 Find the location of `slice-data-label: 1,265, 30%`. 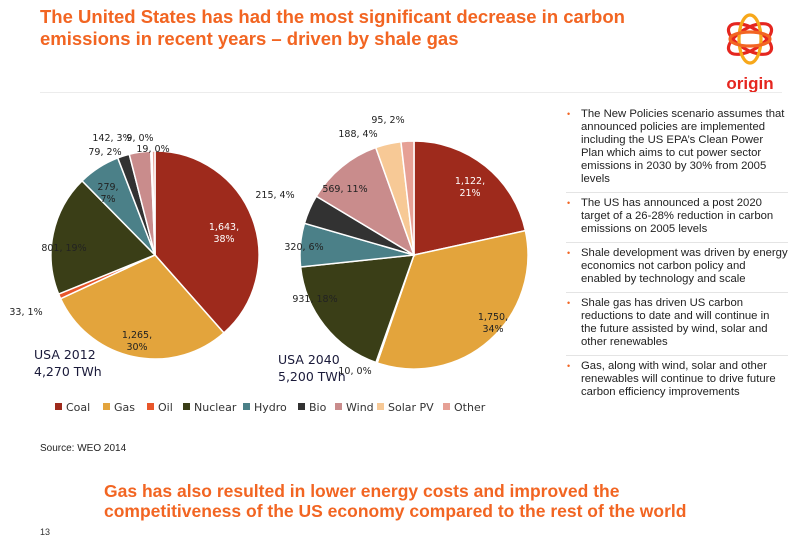

slice-data-label: 1,265, 30% is located at coordinates (137, 341).